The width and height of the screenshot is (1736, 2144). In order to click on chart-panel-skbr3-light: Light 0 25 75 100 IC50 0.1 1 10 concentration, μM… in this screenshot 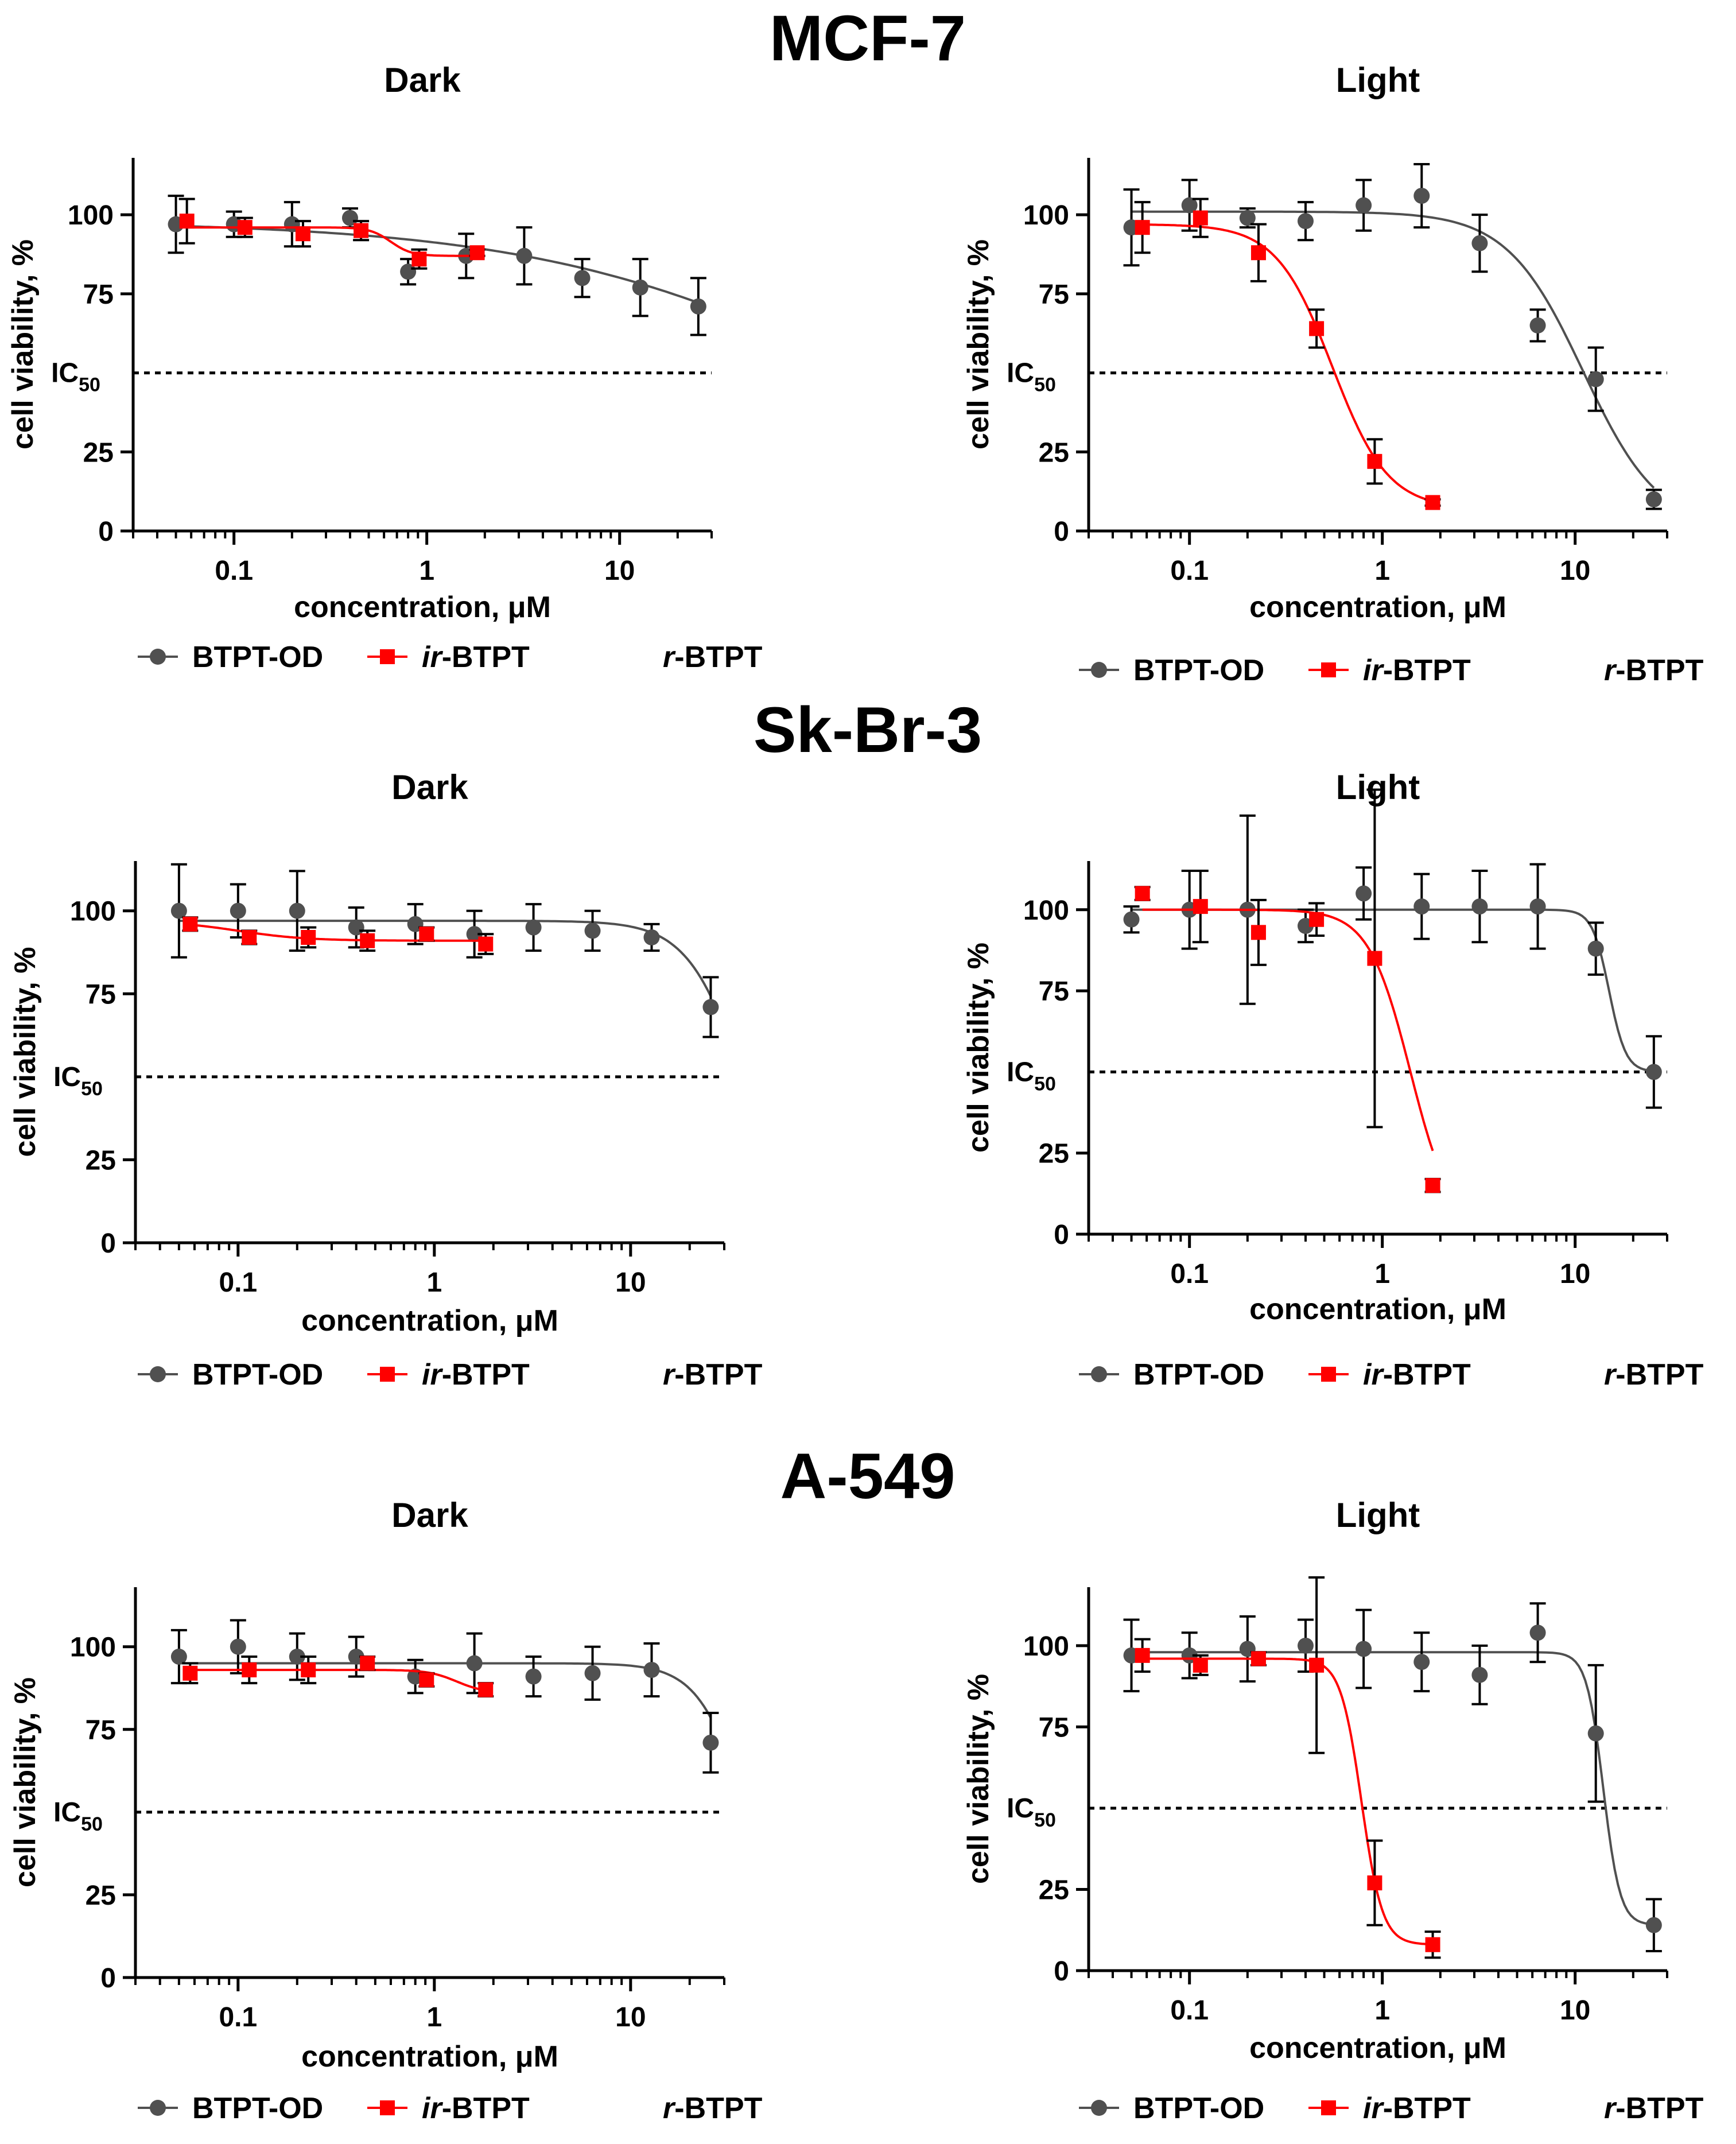, I will do `click(1333, 1079)`.